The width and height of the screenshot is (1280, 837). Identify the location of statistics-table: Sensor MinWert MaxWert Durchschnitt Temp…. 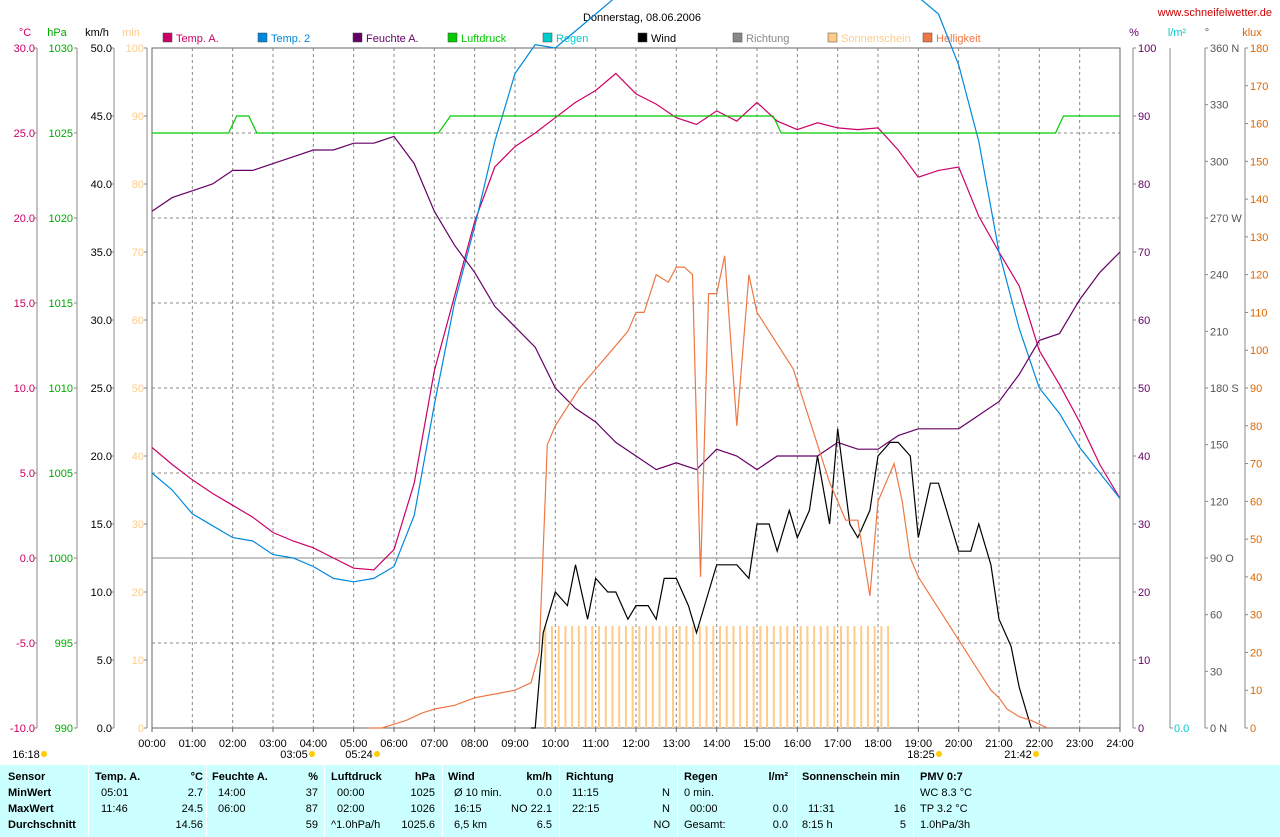
(640, 801).